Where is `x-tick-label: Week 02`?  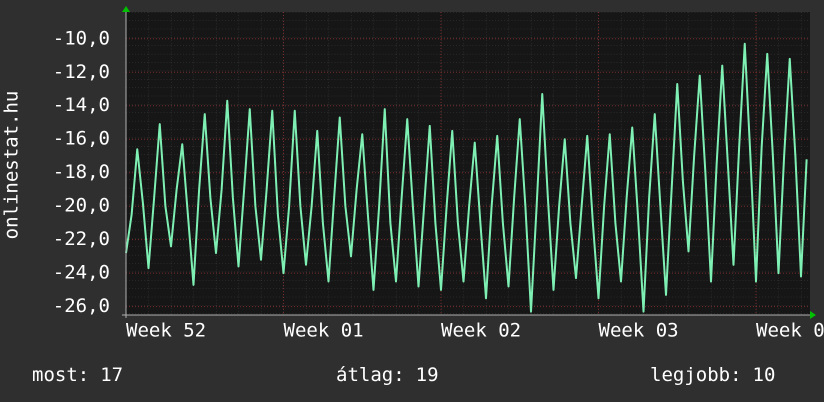 x-tick-label: Week 02 is located at coordinates (481, 331).